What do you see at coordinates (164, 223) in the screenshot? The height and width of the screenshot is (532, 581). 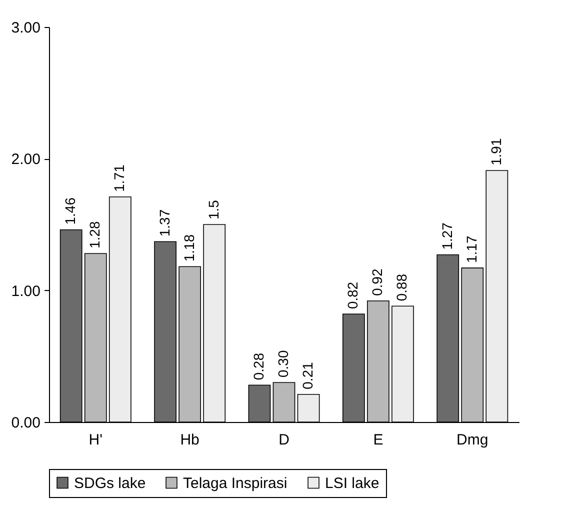 I see `data-label: 1.37` at bounding box center [164, 223].